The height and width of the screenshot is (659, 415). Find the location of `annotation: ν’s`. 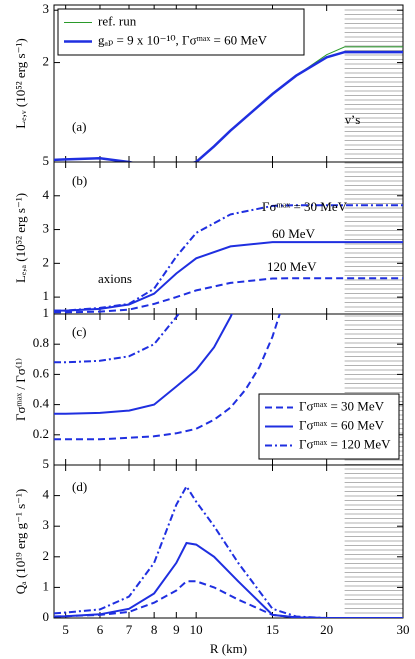

annotation: ν’s is located at coordinates (352, 119).